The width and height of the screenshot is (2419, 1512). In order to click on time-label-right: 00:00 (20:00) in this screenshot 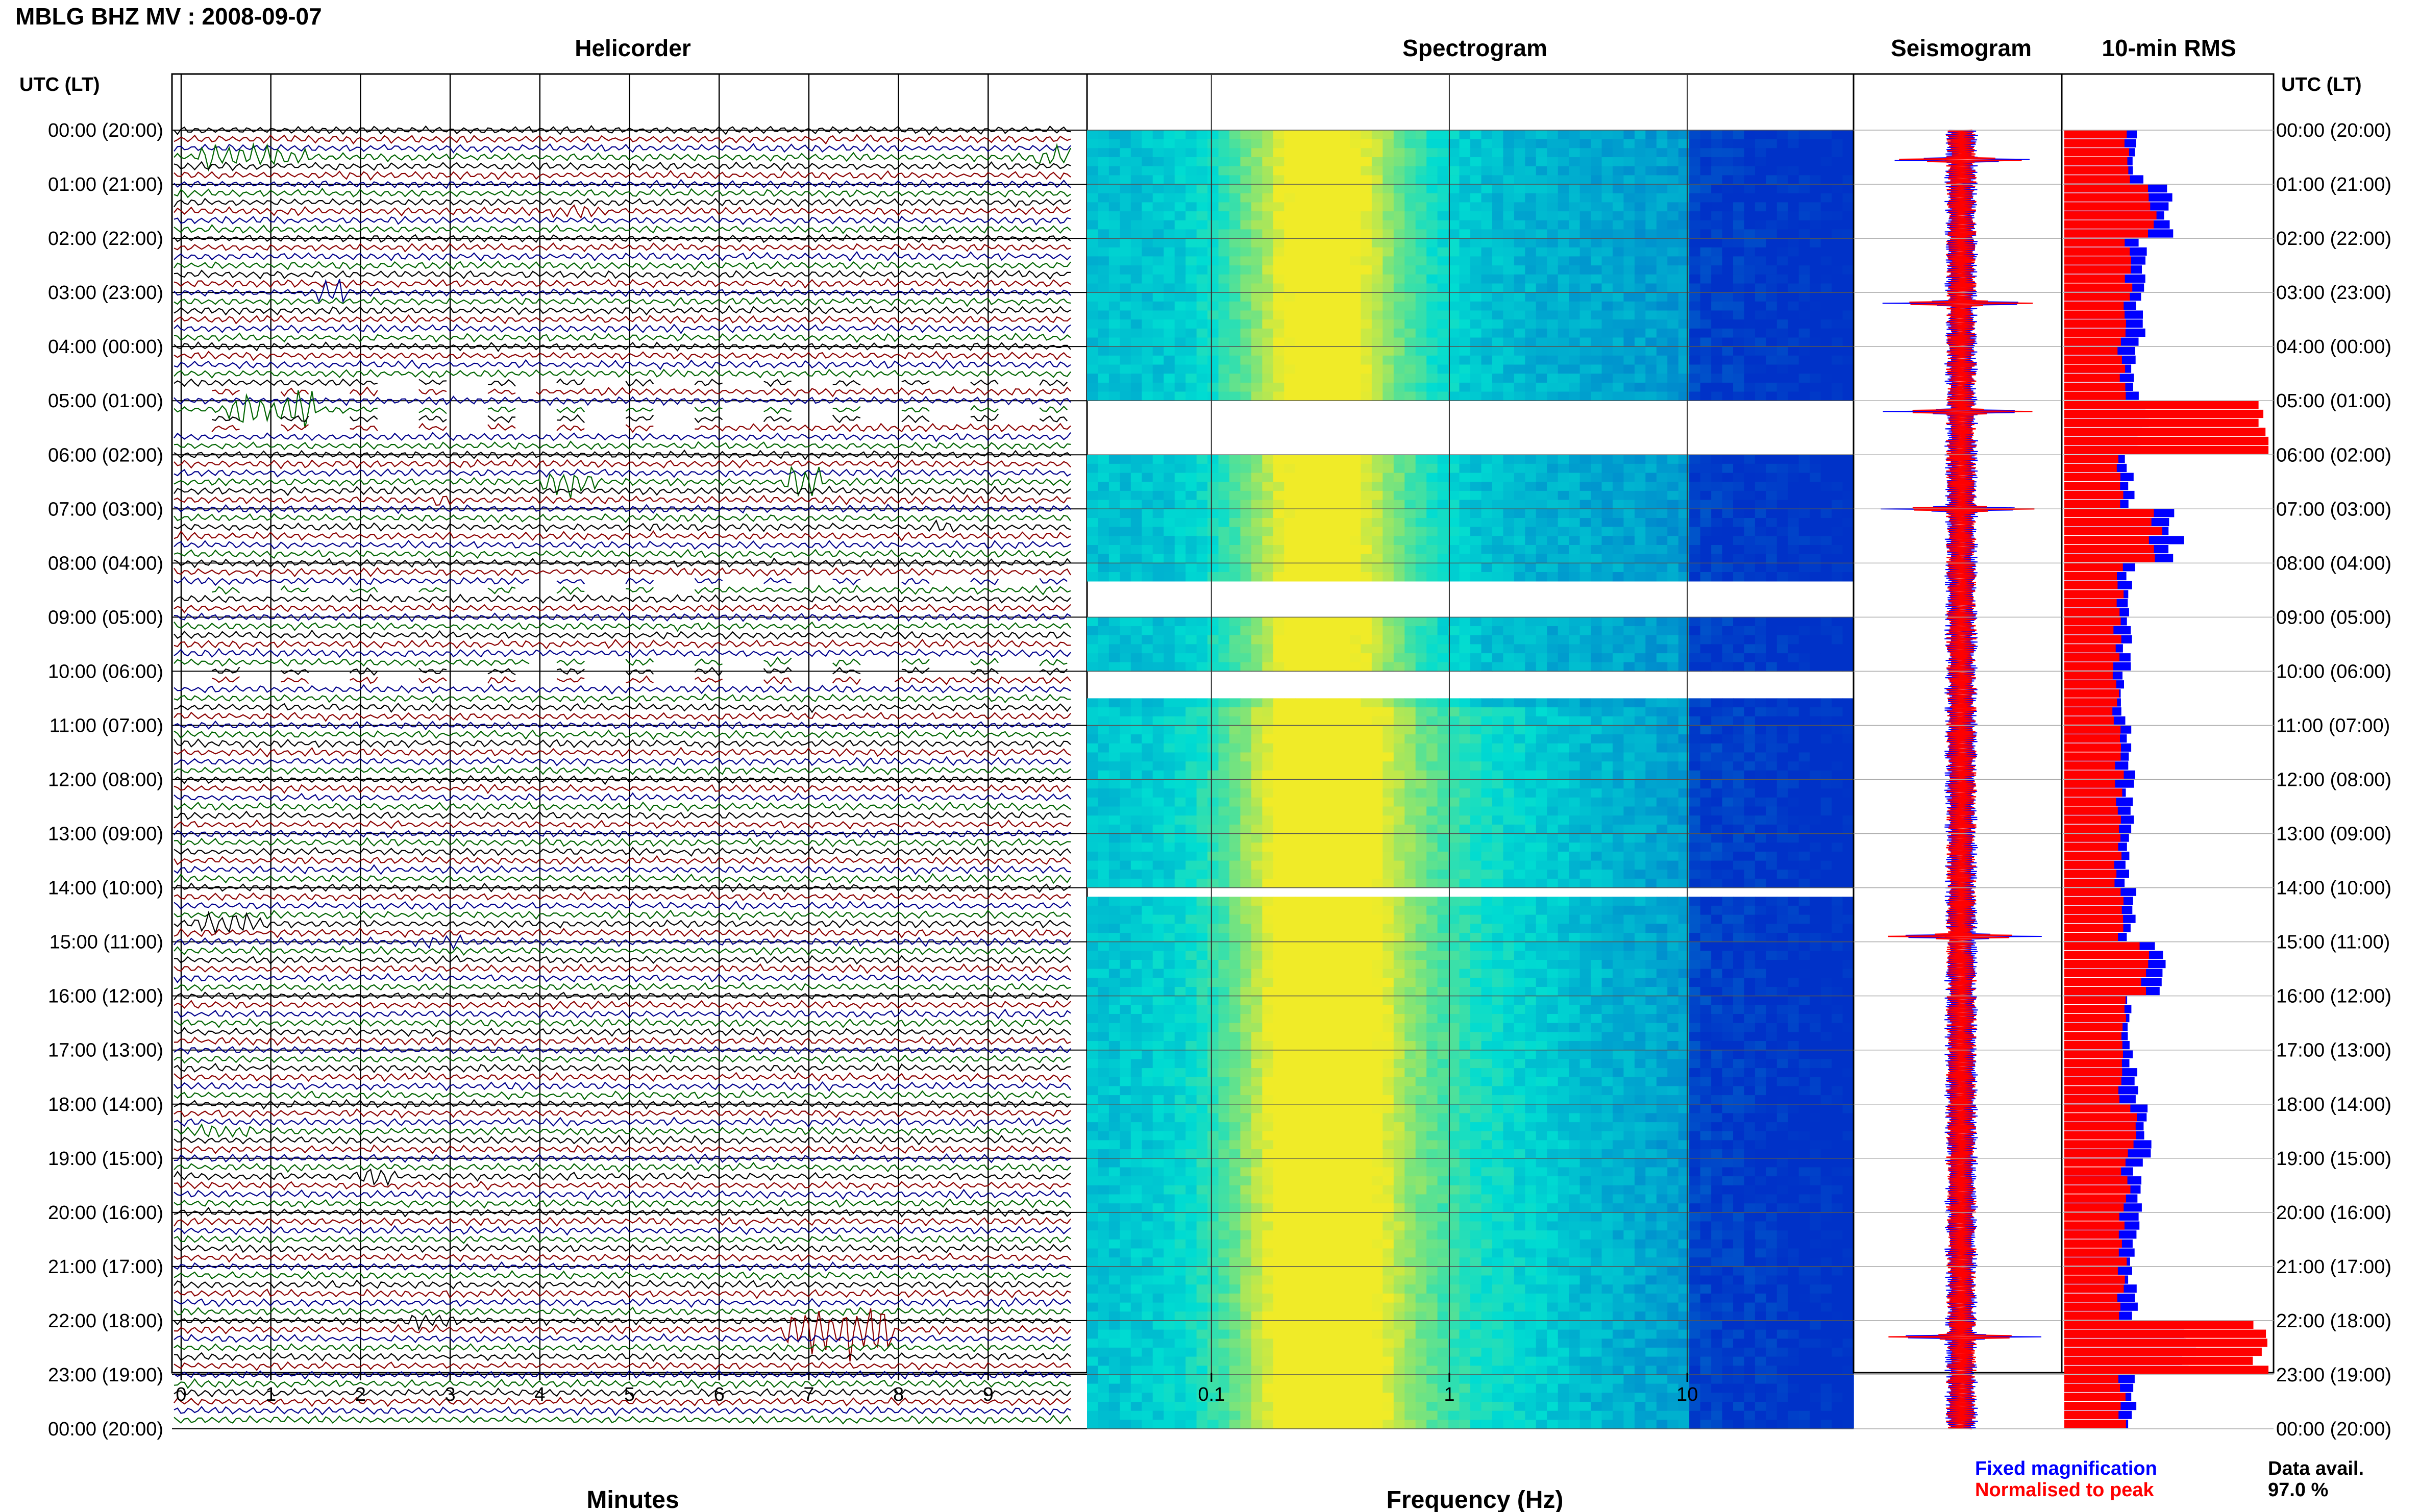, I will do `click(2333, 1429)`.